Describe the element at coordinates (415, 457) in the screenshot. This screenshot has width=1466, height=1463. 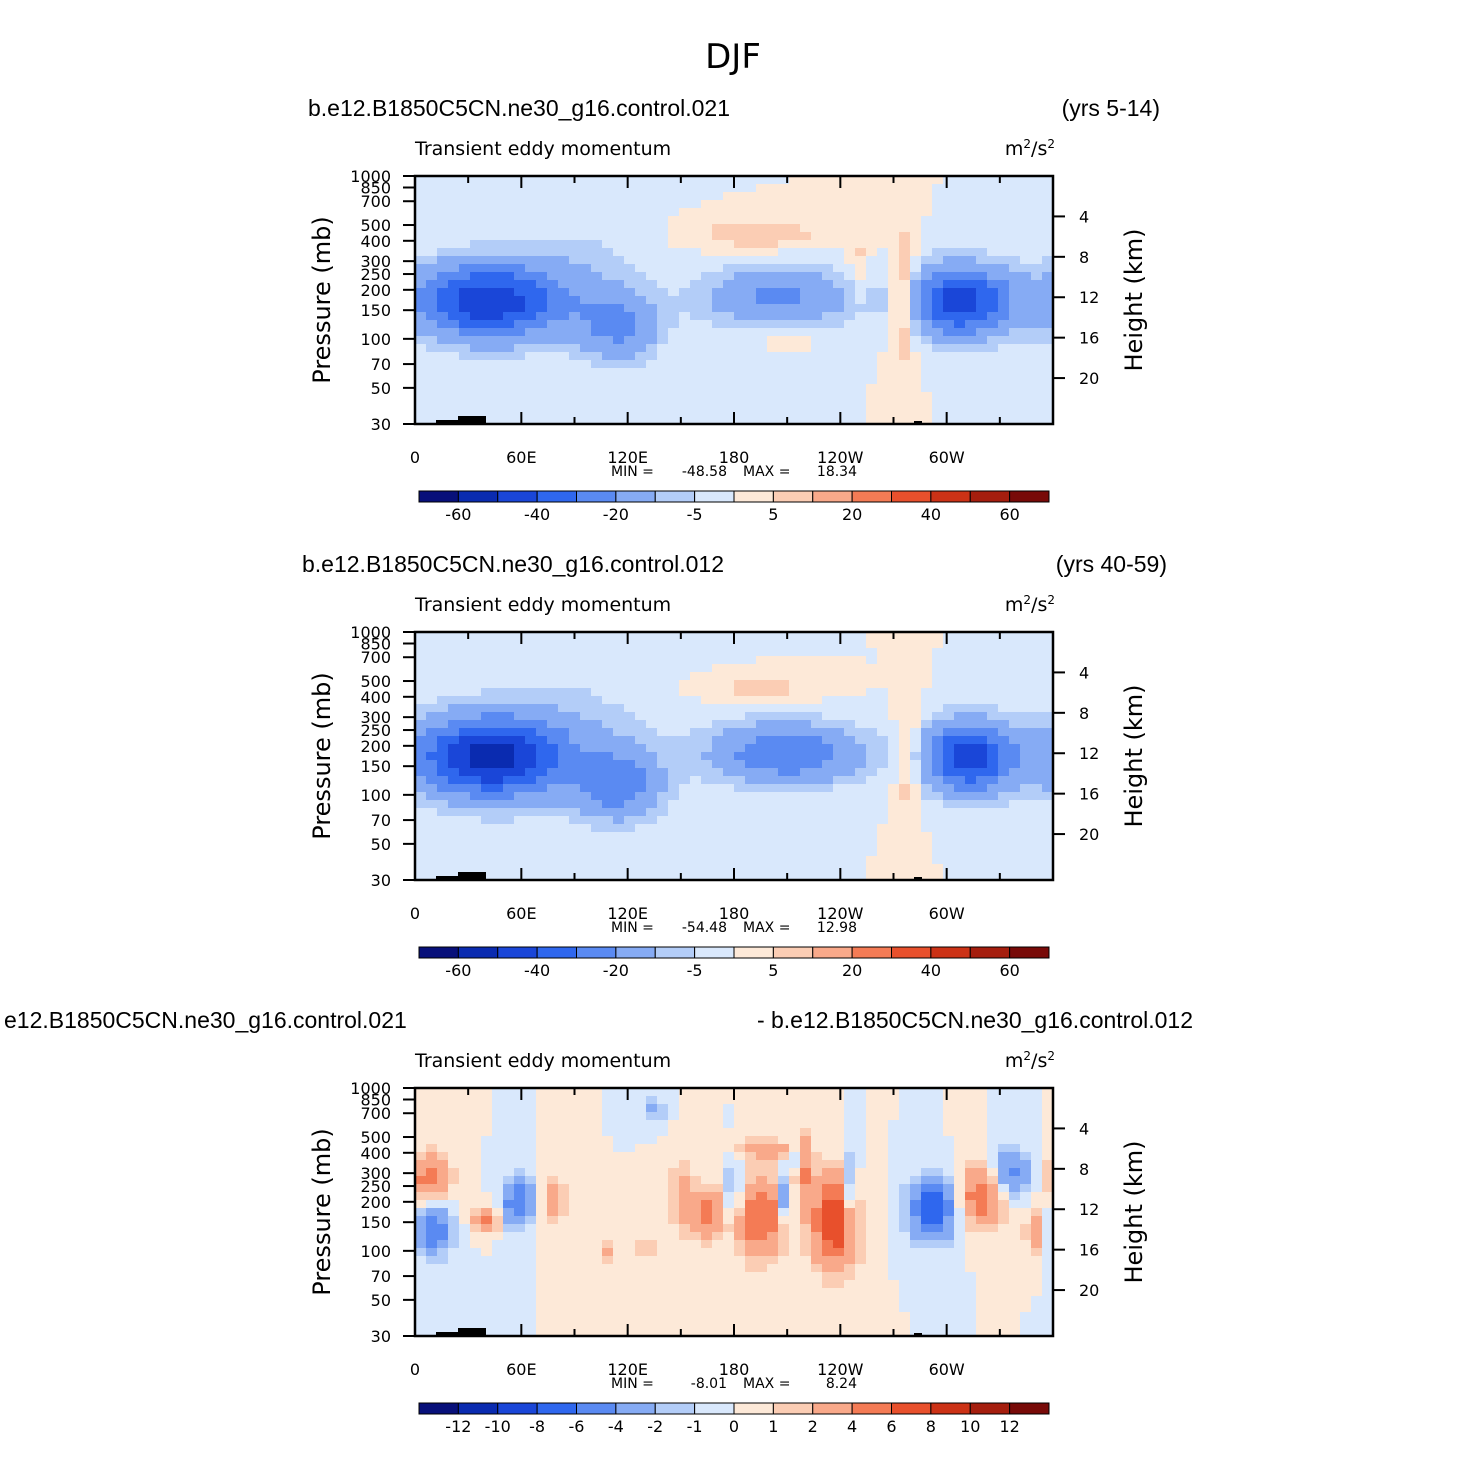
I see `lon-tick-label: 0` at that location.